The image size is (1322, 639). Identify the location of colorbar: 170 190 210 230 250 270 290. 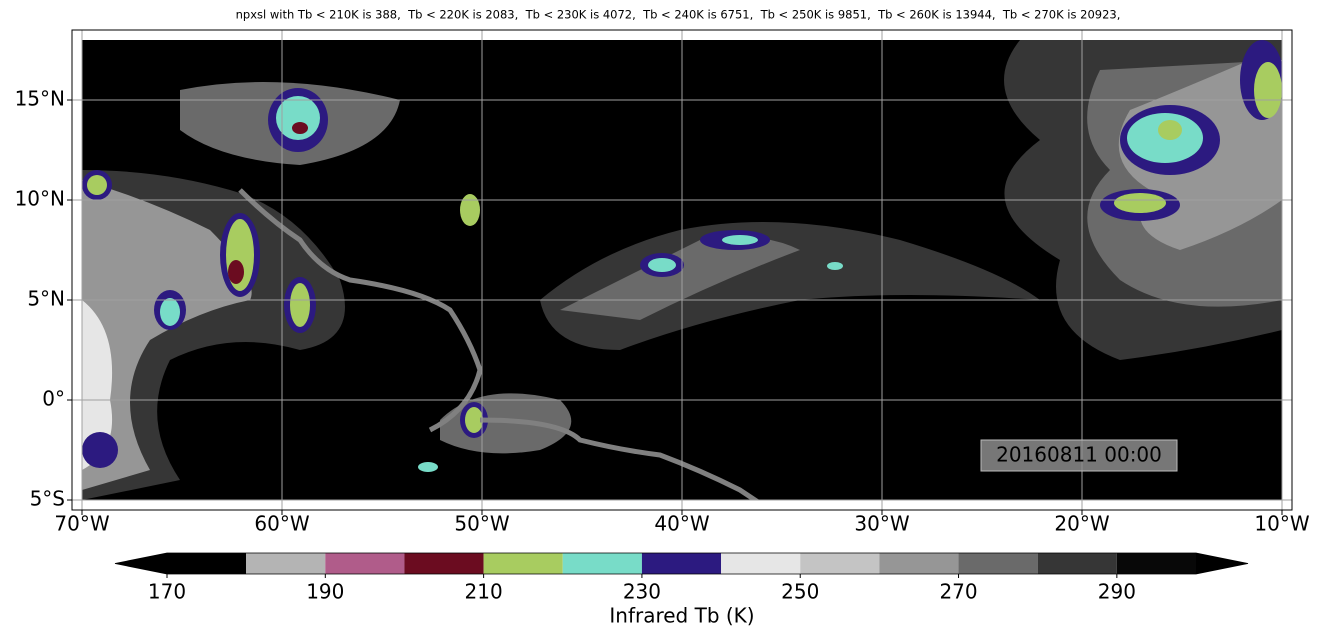
(681, 578).